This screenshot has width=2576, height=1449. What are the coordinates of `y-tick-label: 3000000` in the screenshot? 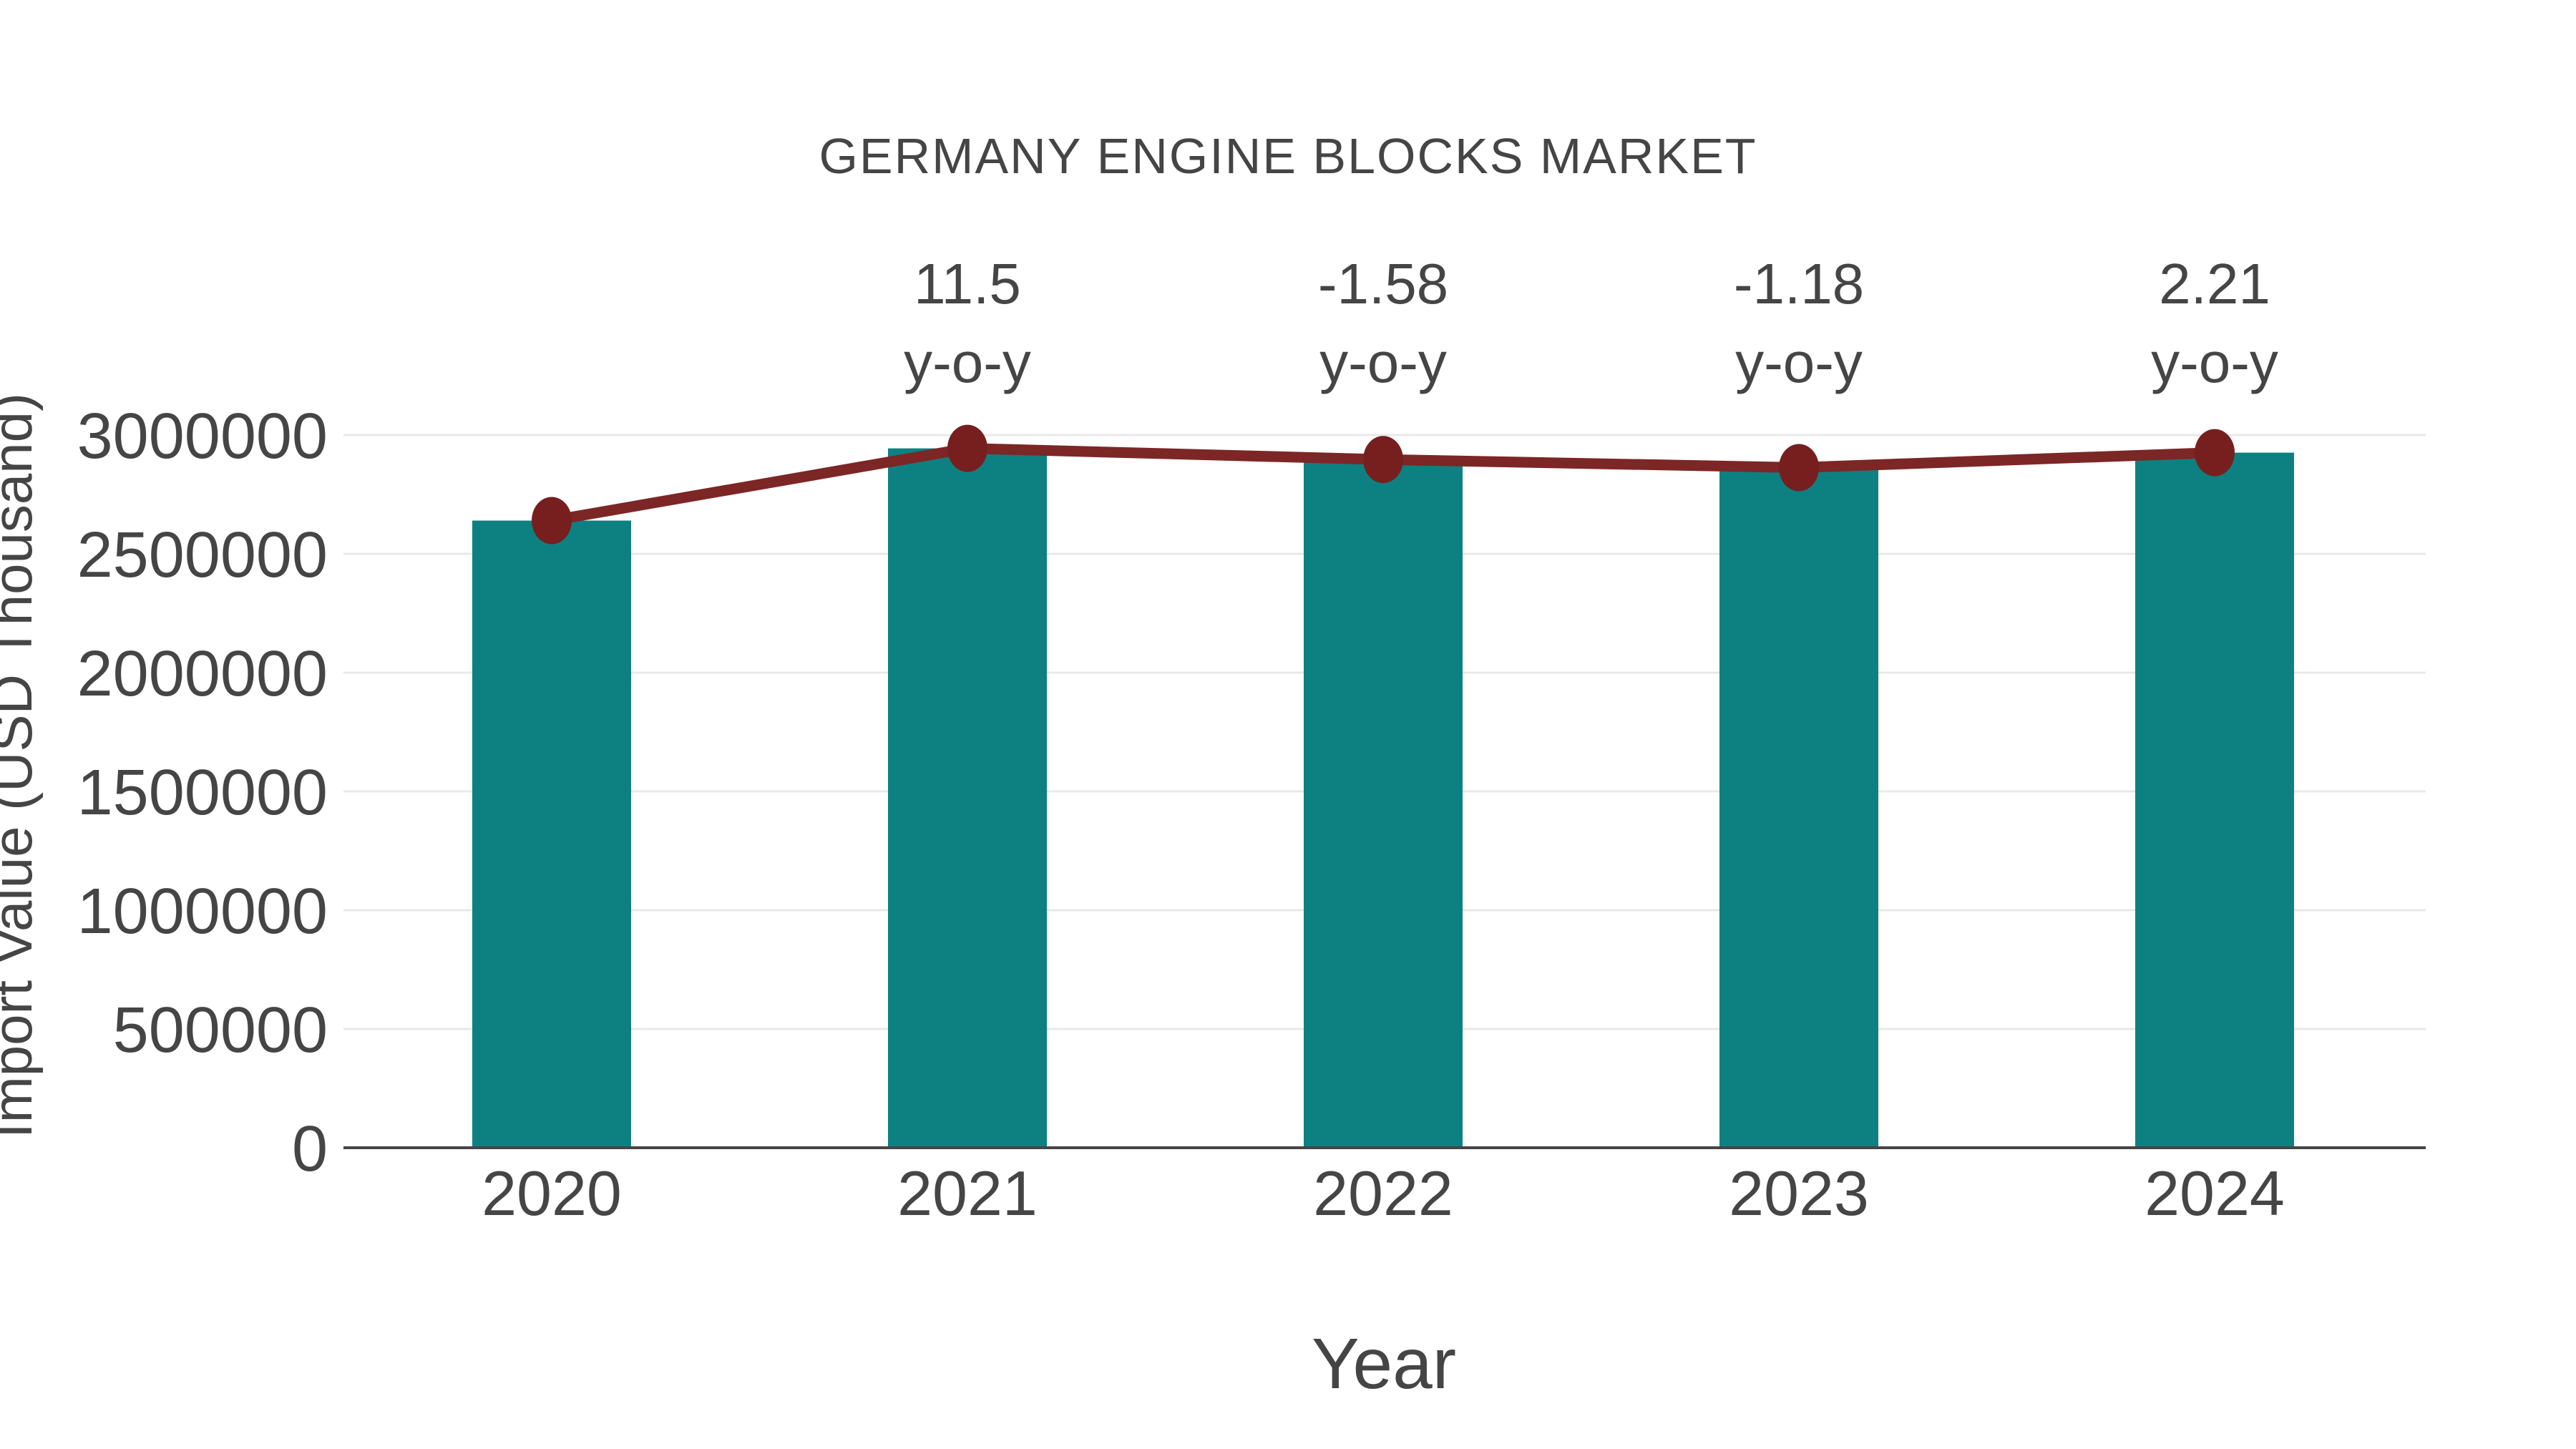 It's located at (202, 436).